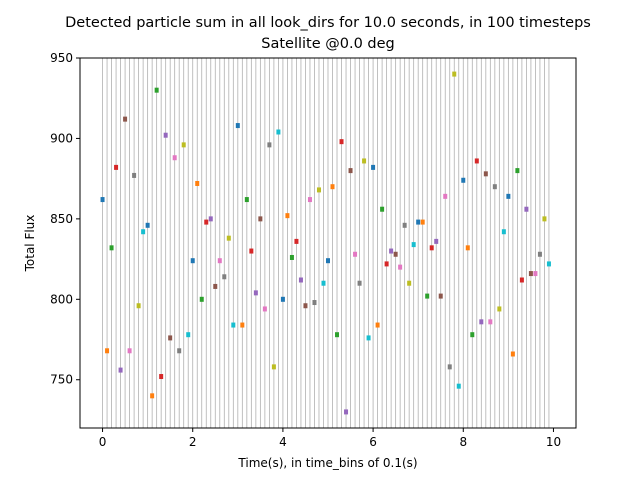 This screenshot has height=480, width=640. What do you see at coordinates (373, 442) in the screenshot?
I see `x-tick-label: 6` at bounding box center [373, 442].